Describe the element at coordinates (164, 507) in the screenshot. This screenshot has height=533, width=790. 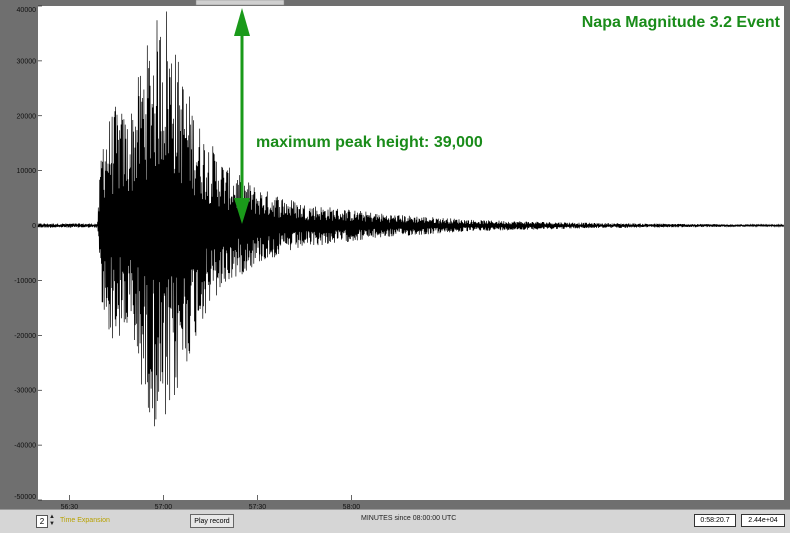
I see `x-tick-label: 57:00` at that location.